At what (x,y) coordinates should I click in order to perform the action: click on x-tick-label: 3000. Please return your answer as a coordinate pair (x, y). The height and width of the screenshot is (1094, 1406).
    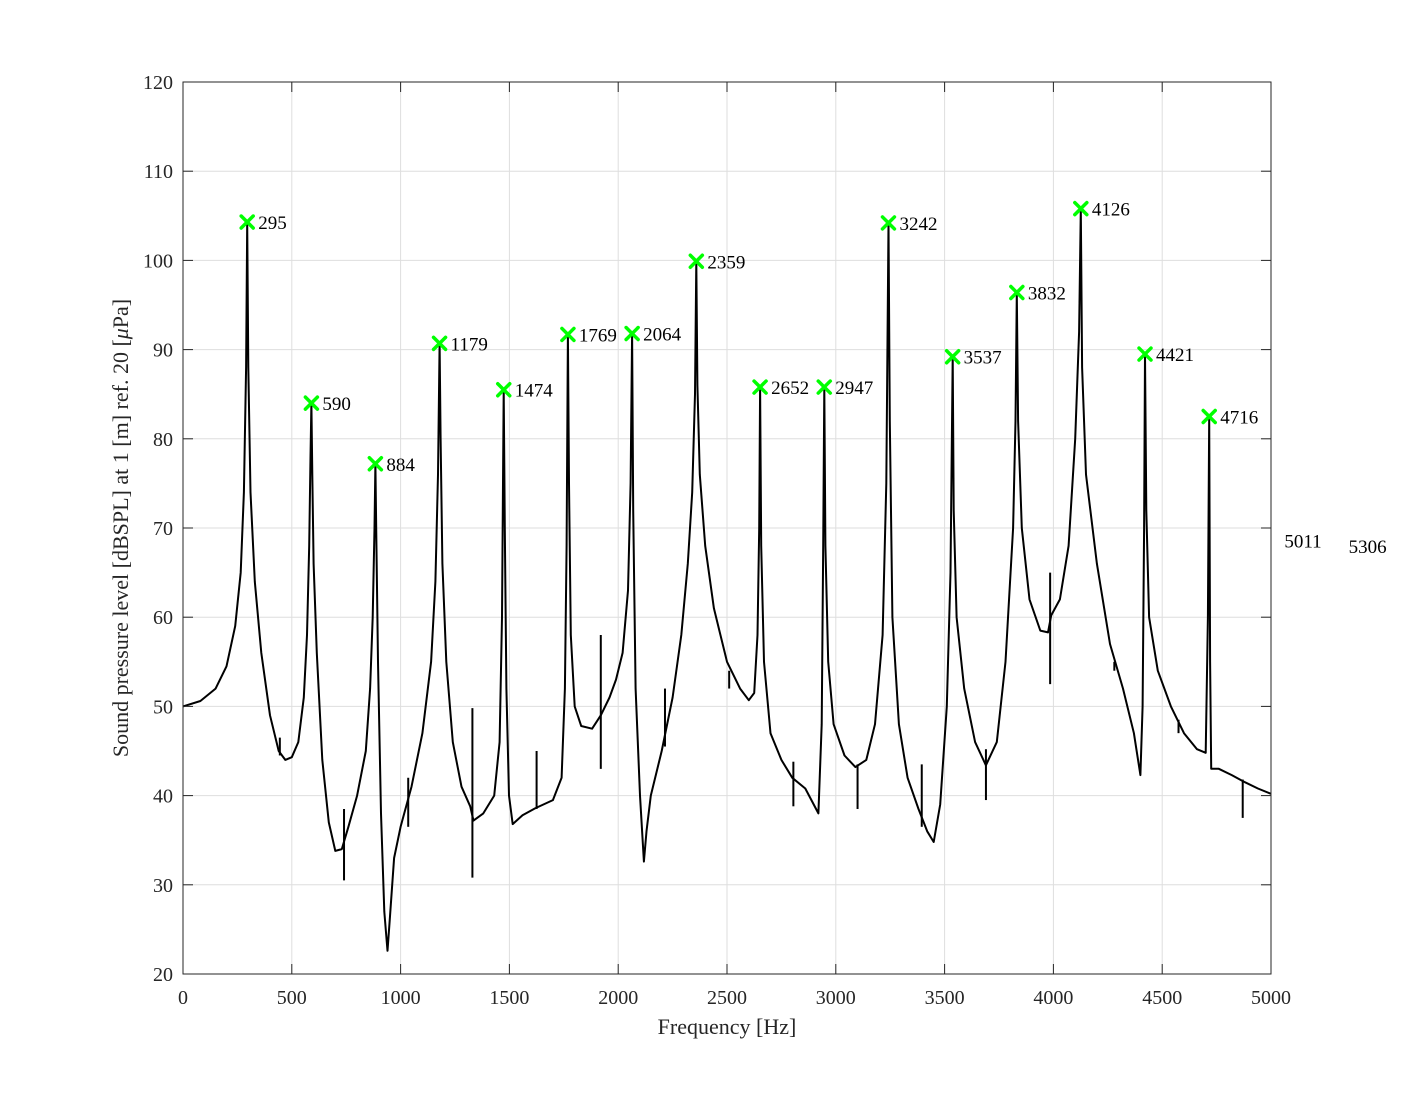
    Looking at the image, I should click on (836, 998).